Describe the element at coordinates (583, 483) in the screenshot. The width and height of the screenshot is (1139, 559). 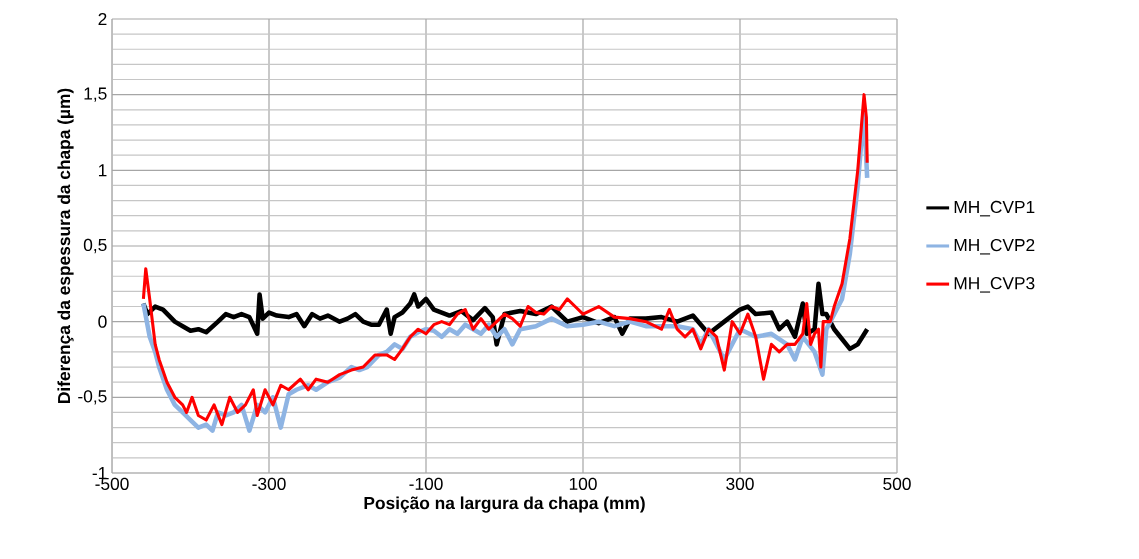
I see `x-tick-label: 100` at that location.